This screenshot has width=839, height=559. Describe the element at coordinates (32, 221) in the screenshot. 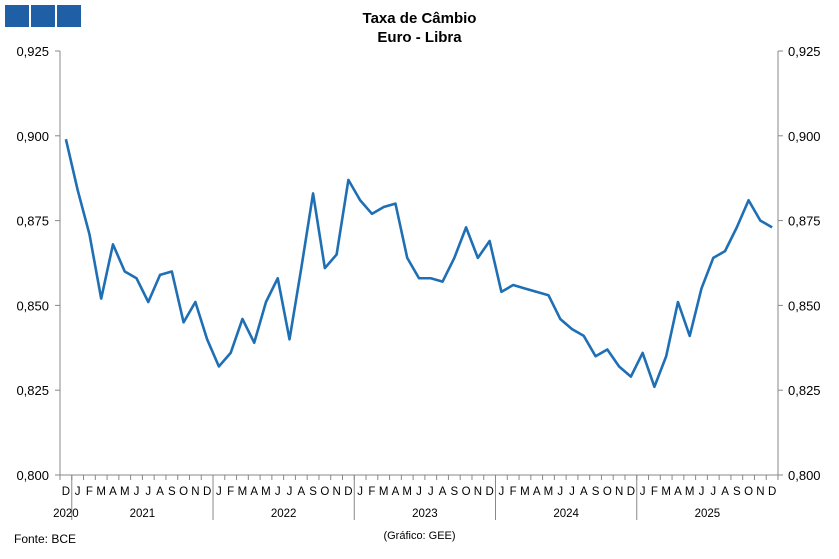

I see `y-tick-label-left: 0,875` at that location.